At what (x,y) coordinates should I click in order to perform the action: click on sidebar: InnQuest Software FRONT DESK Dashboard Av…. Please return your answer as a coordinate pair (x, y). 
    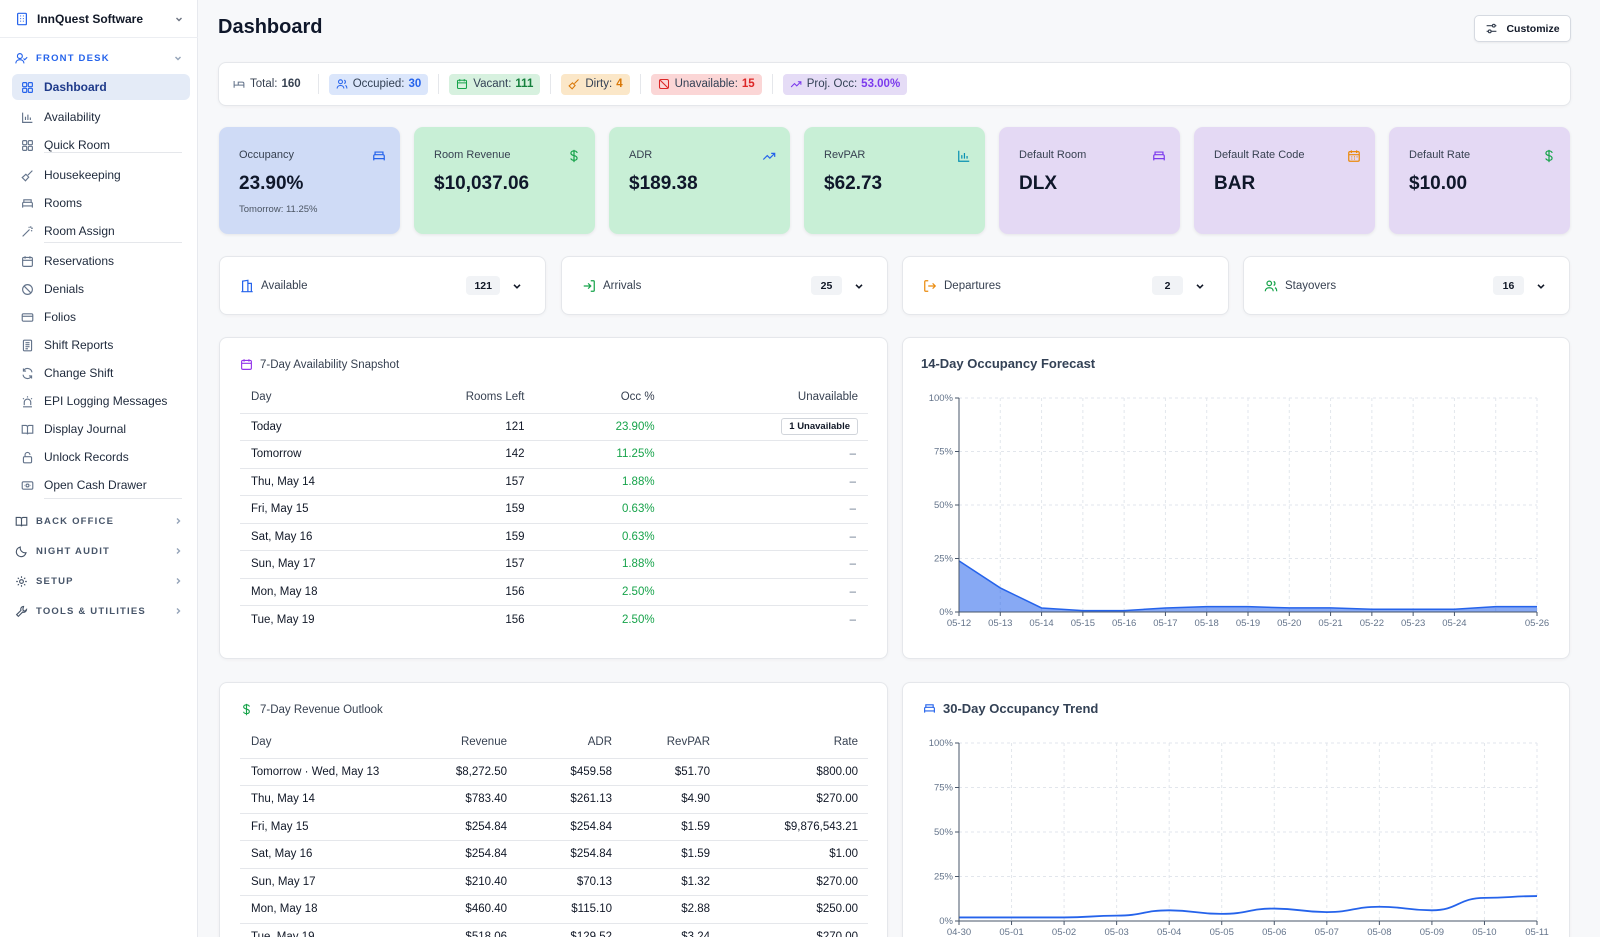
    Looking at the image, I should click on (99, 468).